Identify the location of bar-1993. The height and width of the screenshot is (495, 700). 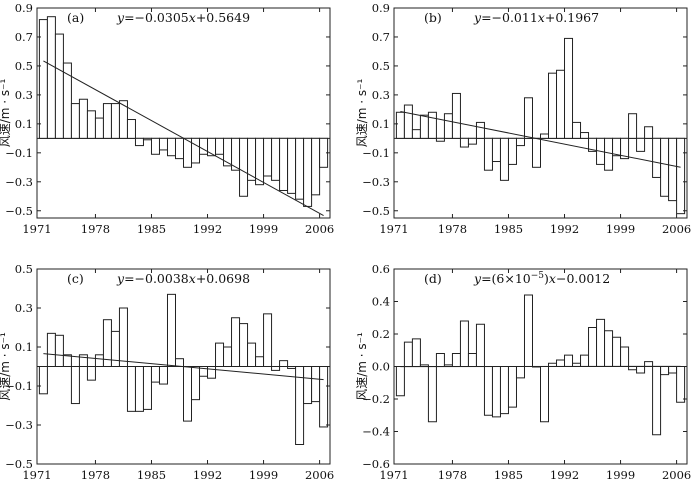
(220, 146).